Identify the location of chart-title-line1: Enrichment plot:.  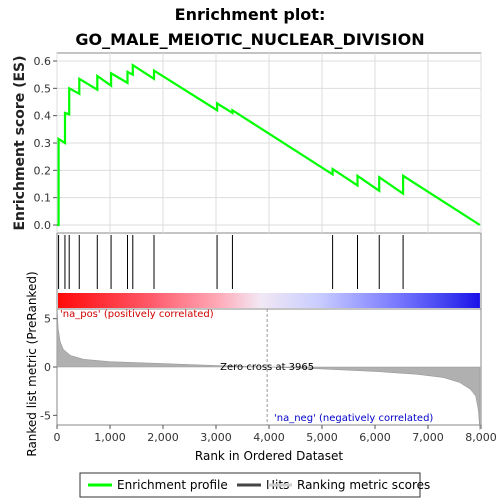
(250, 14).